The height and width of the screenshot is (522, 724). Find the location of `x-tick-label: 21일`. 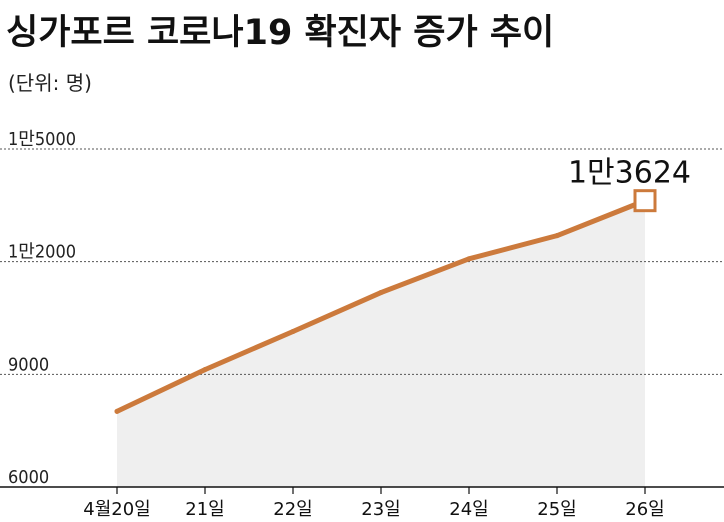

x-tick-label: 21일 is located at coordinates (204, 509).